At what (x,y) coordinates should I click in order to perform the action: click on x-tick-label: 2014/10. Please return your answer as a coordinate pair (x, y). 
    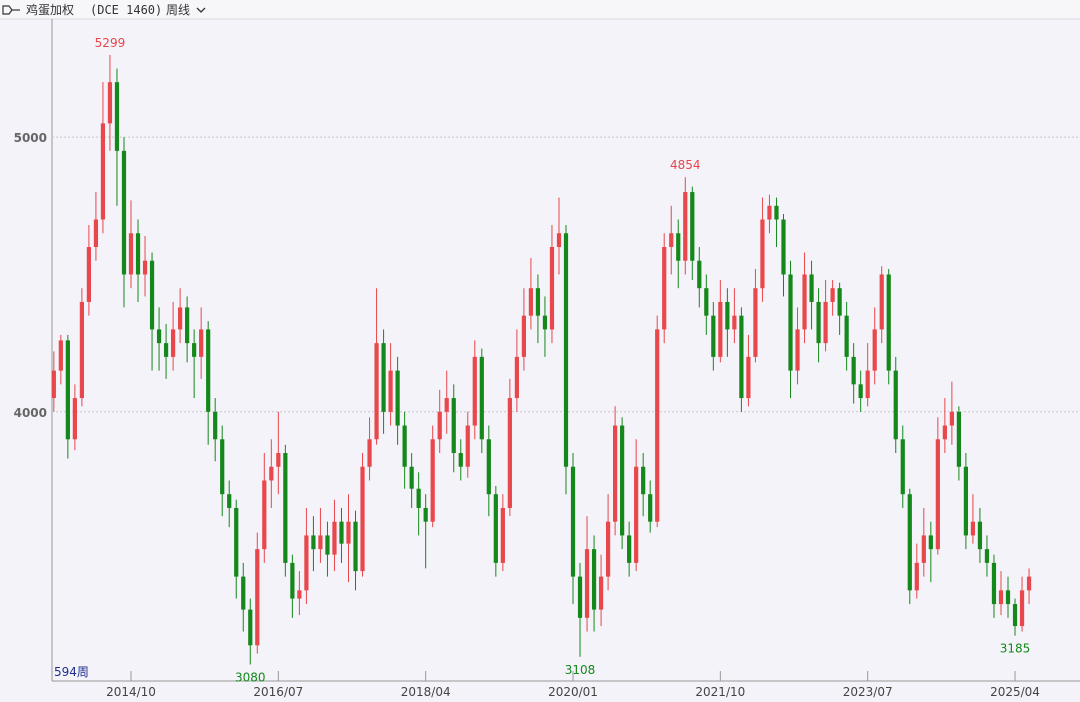
    Looking at the image, I should click on (131, 692).